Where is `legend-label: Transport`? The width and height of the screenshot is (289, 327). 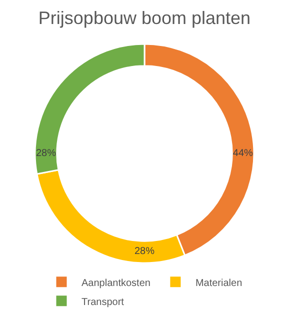 legend-label: Transport is located at coordinates (103, 302).